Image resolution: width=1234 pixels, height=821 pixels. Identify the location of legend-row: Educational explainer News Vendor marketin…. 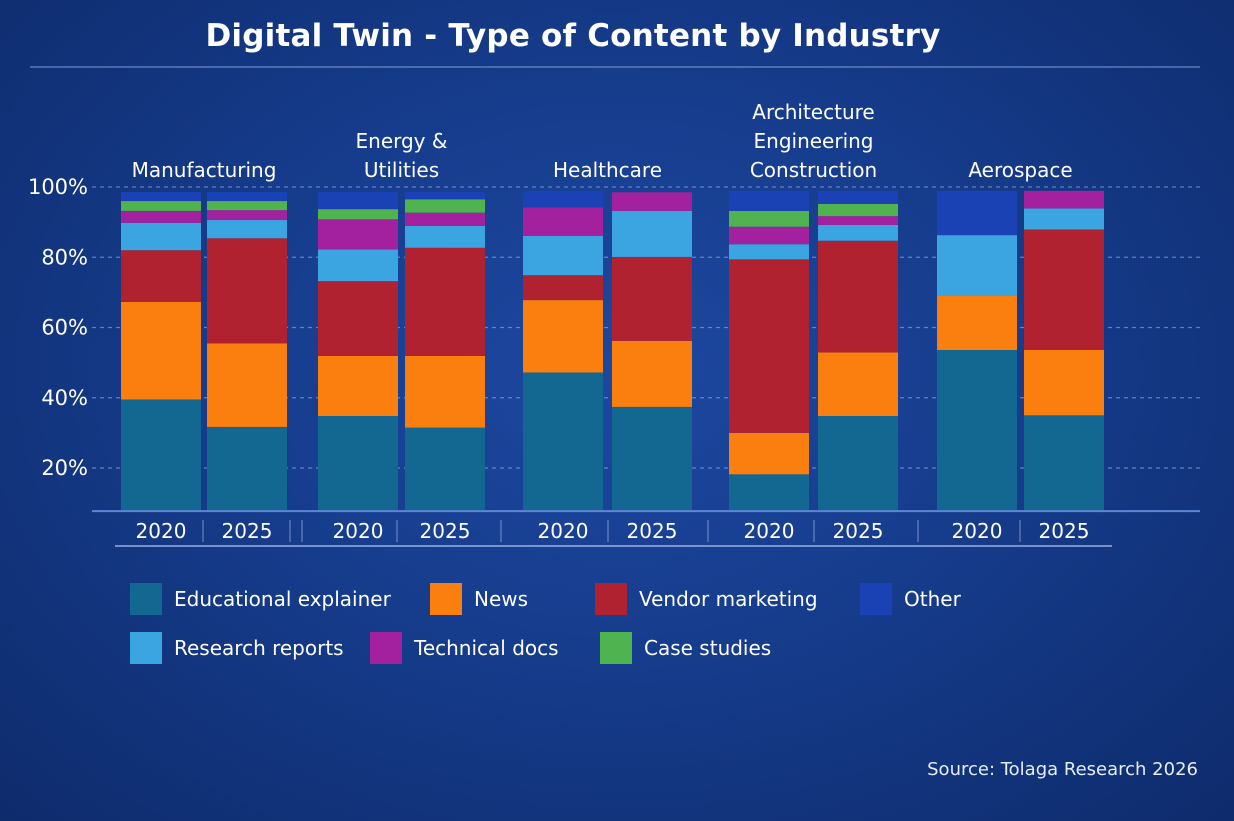
(580, 599).